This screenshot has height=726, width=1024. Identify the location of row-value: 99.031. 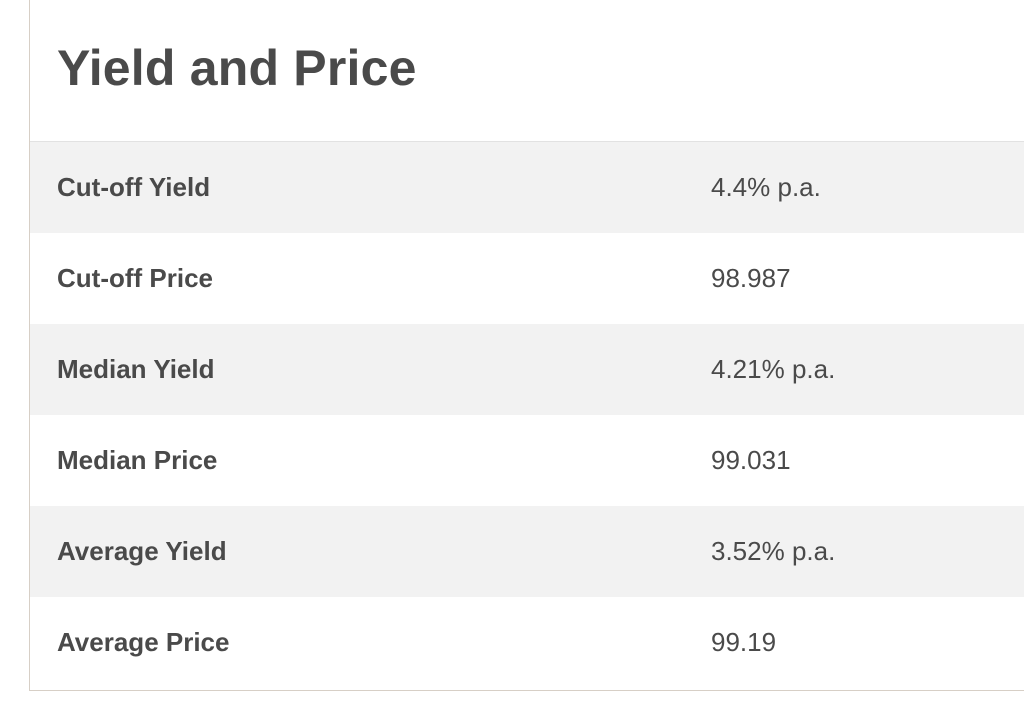
(751, 460).